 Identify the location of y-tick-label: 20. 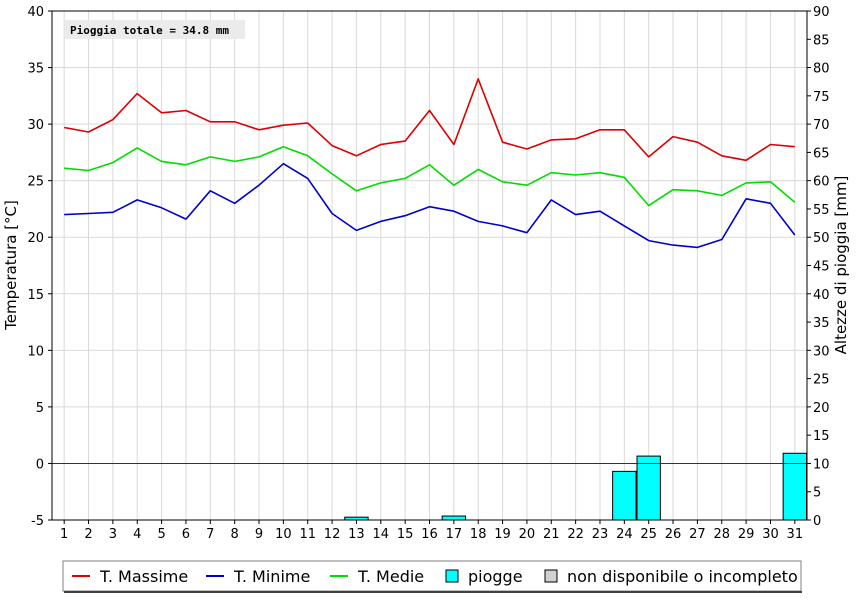
(35, 238).